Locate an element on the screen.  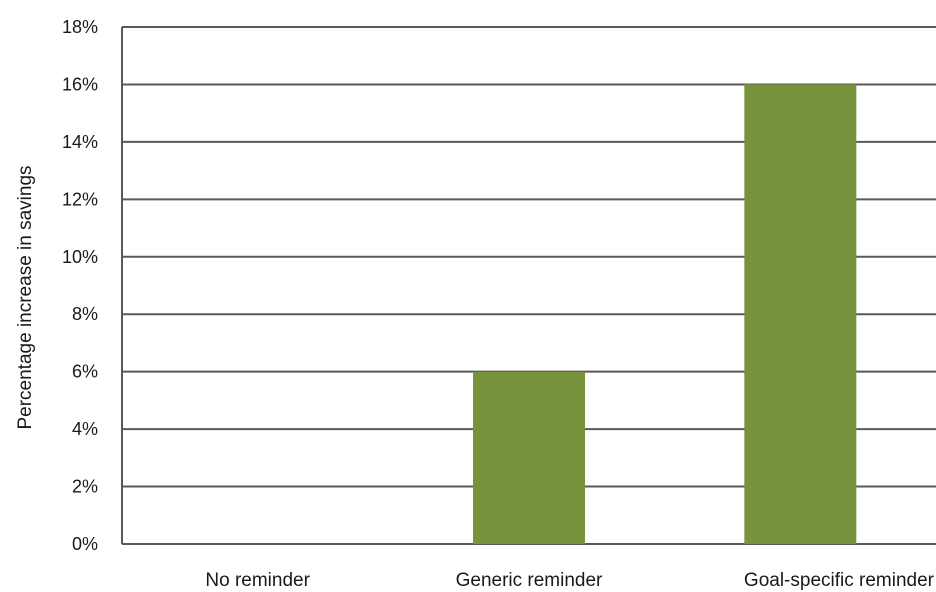
y-tick-label: 4% is located at coordinates (85, 429).